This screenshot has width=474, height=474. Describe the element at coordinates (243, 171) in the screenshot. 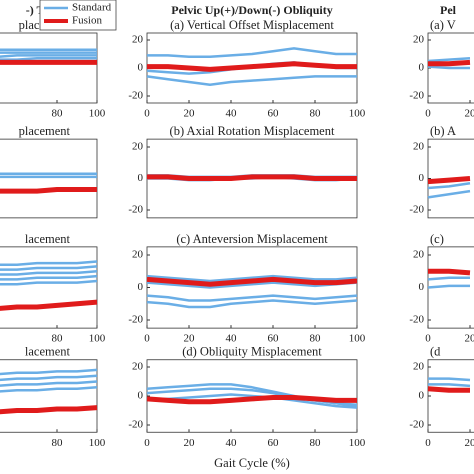

I see `panel: -20 0 20 (b) Axial Rotation Misplacement` at that location.